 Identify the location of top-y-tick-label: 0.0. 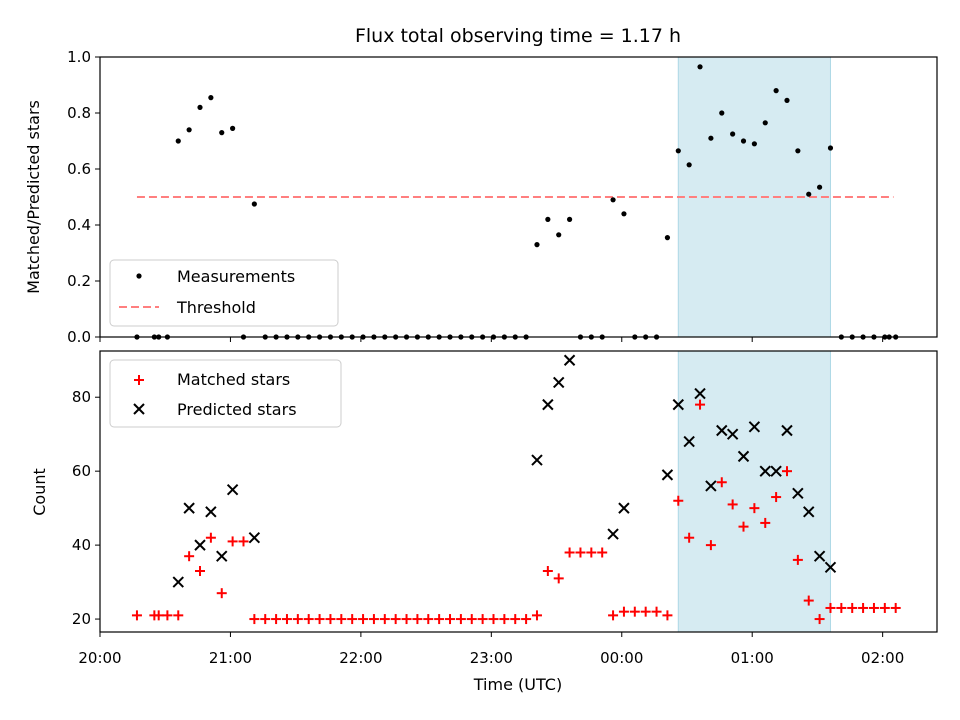
(79, 337).